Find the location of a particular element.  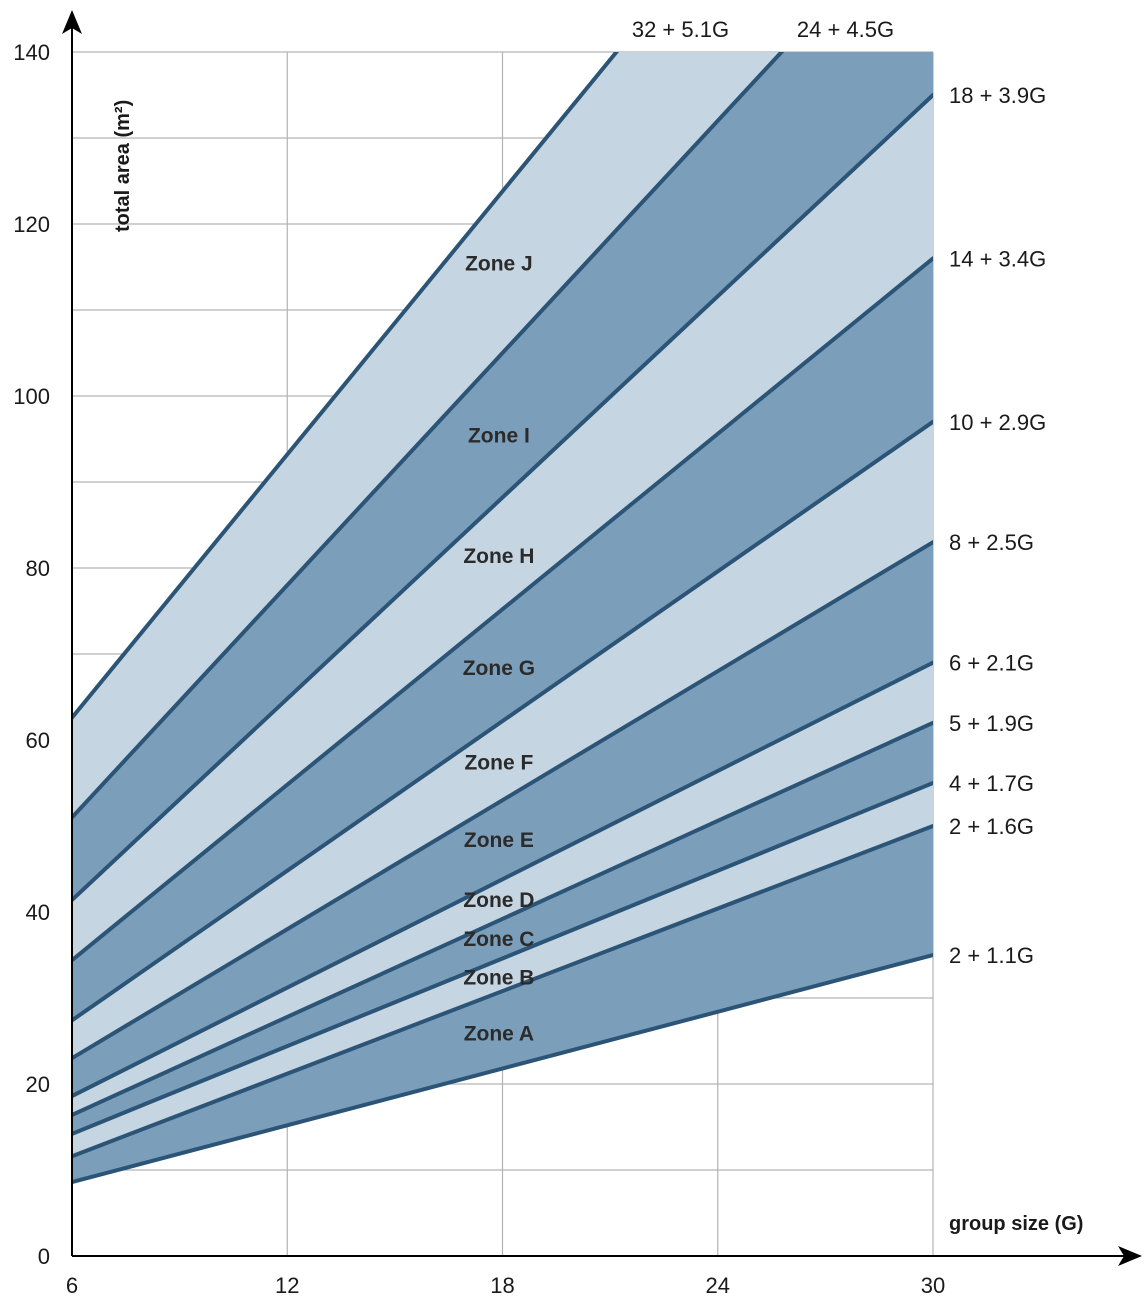

zone-label: Zone A is located at coordinates (499, 1033).